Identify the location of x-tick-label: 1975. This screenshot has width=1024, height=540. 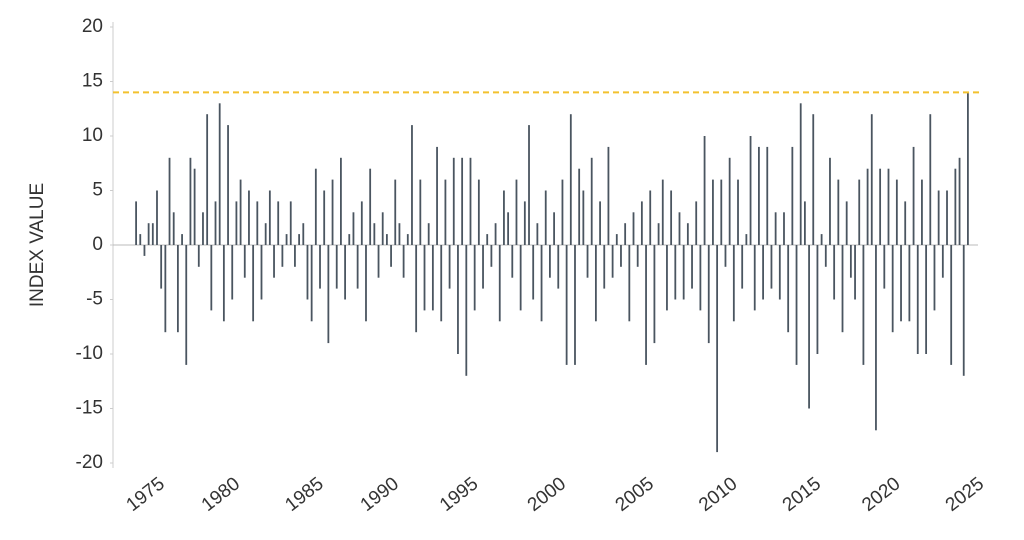
(146, 494).